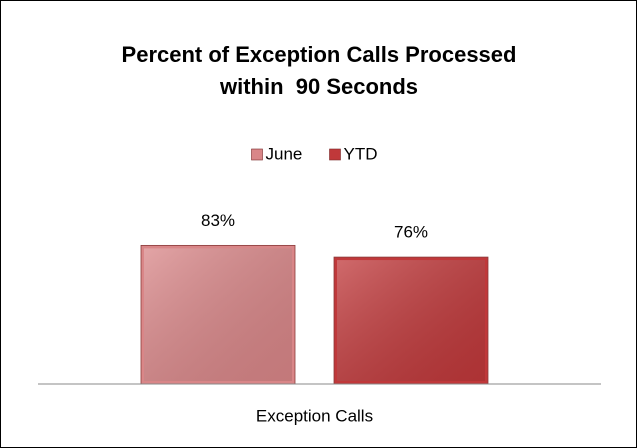  Describe the element at coordinates (361, 153) in the screenshot. I see `legend-label: YTD` at that location.